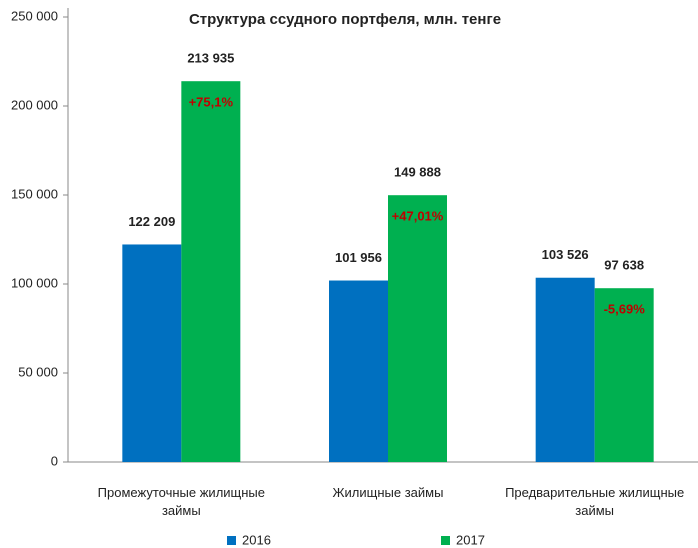 Image resolution: width=698 pixels, height=548 pixels. I want to click on annotation: +47,01%, so click(418, 216).